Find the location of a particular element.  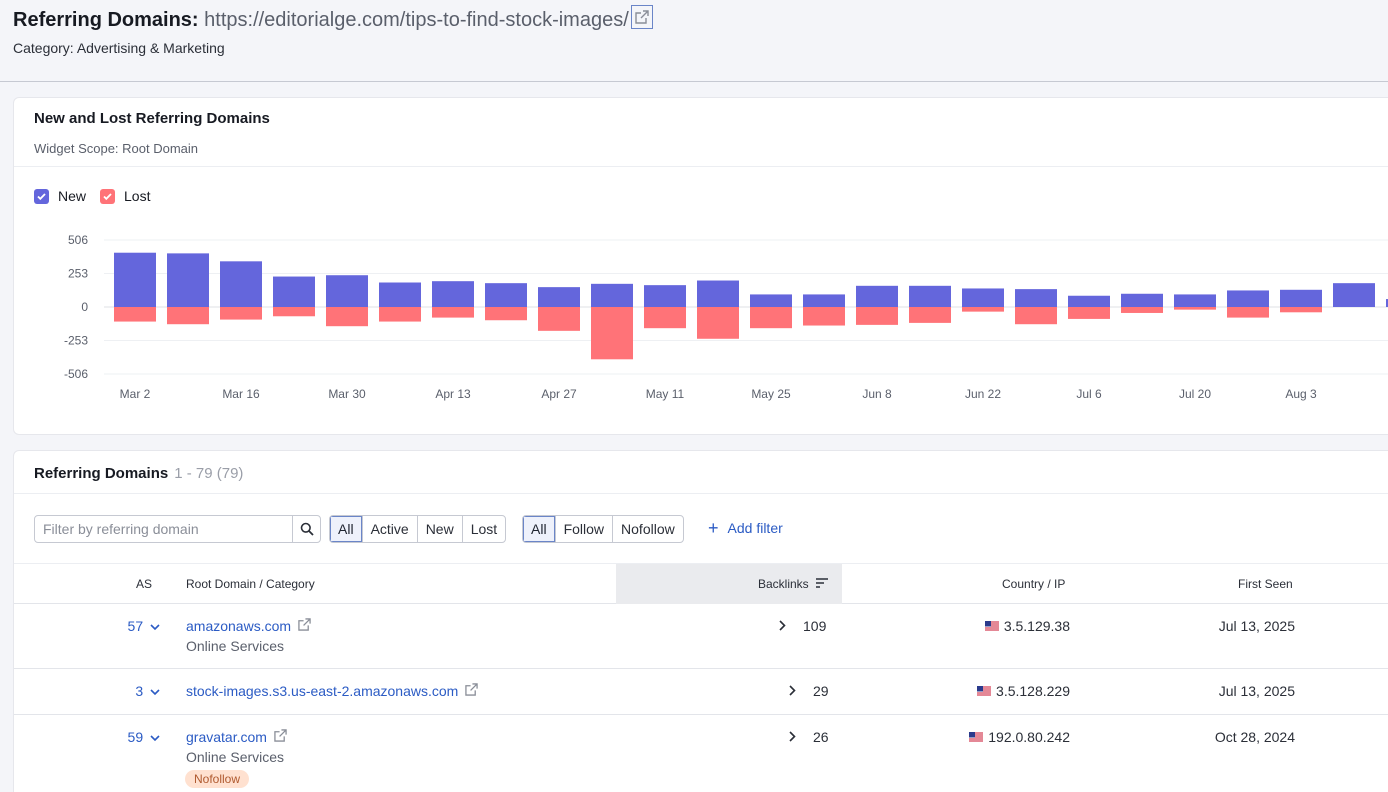

x-tick-label: May 25 is located at coordinates (771, 394).